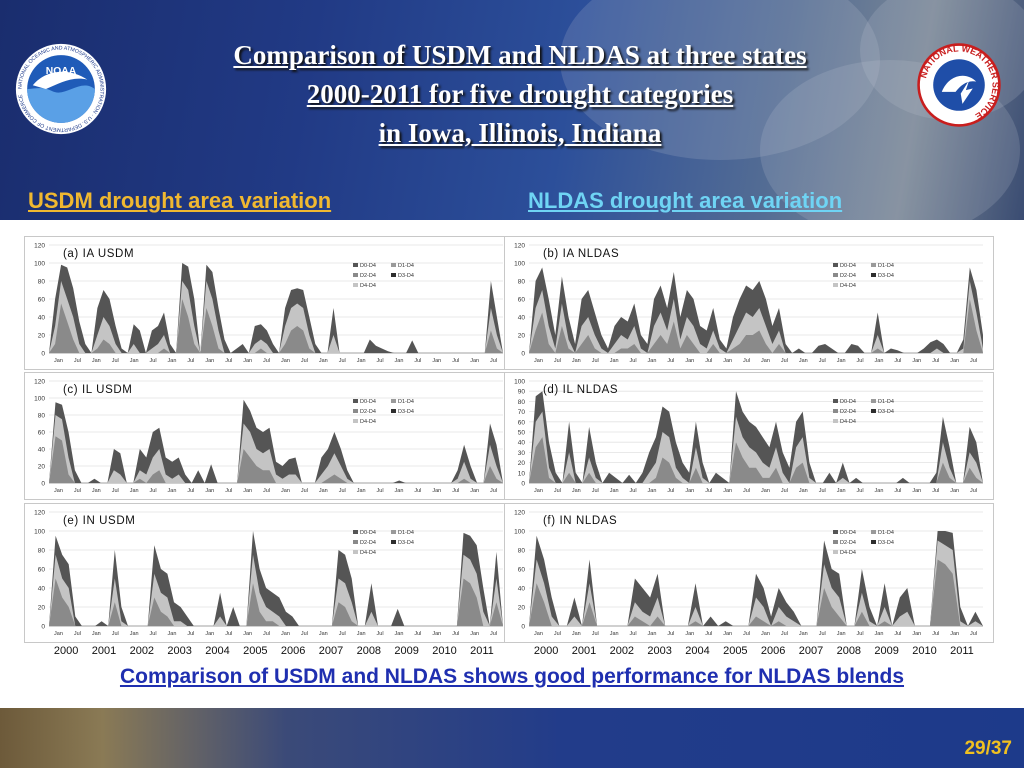 The height and width of the screenshot is (768, 1024). I want to click on year-label: 2008, so click(369, 651).